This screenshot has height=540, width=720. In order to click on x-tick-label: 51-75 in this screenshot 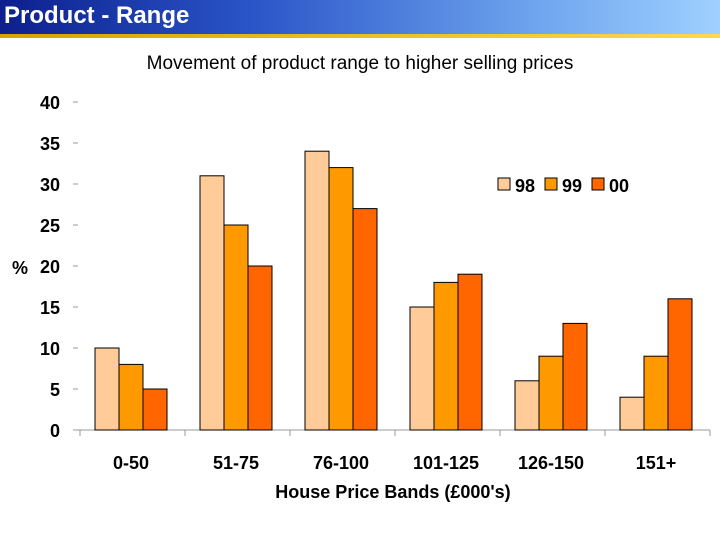, I will do `click(236, 463)`.